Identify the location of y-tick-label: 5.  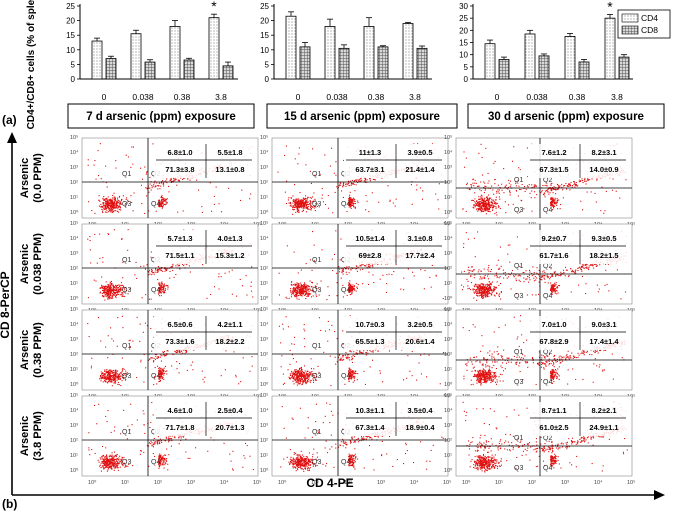
(267, 64).